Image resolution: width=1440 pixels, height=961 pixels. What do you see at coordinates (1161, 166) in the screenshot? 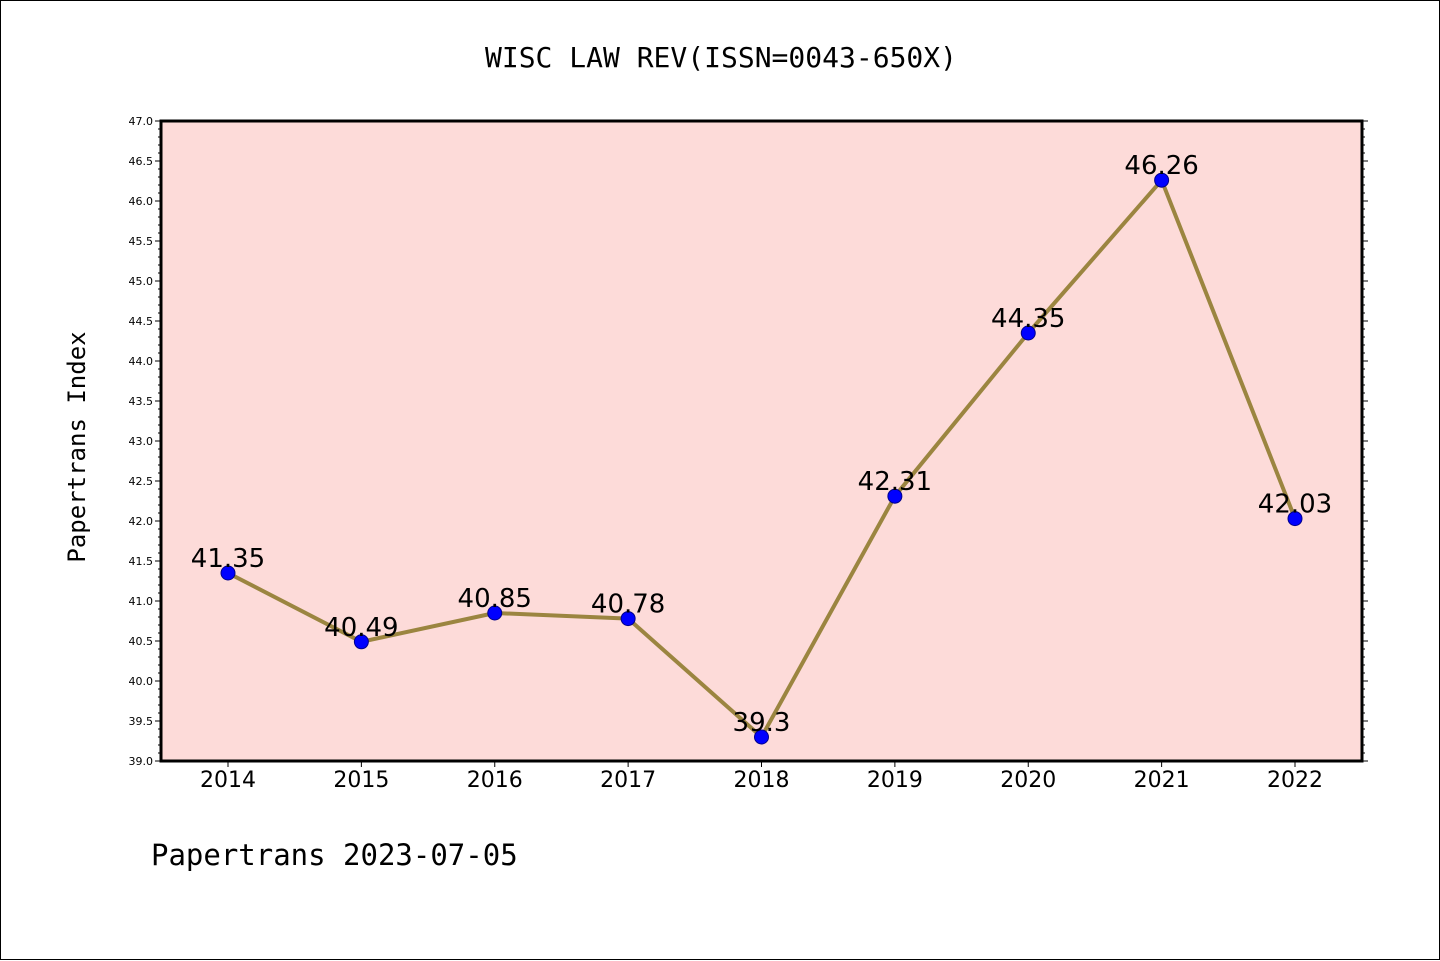
I see `data-label: 46.26` at bounding box center [1161, 166].